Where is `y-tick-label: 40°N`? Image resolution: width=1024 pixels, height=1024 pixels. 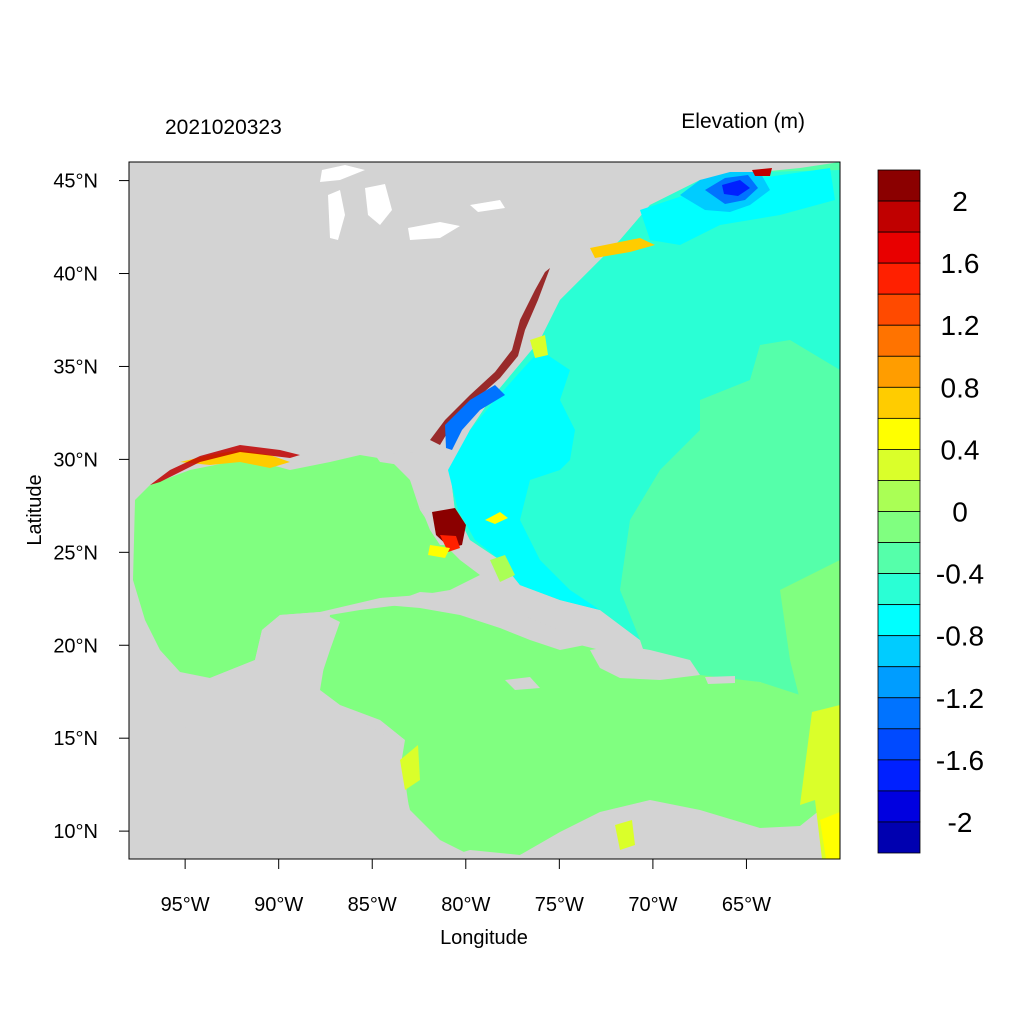
y-tick-label: 40°N is located at coordinates (75, 275).